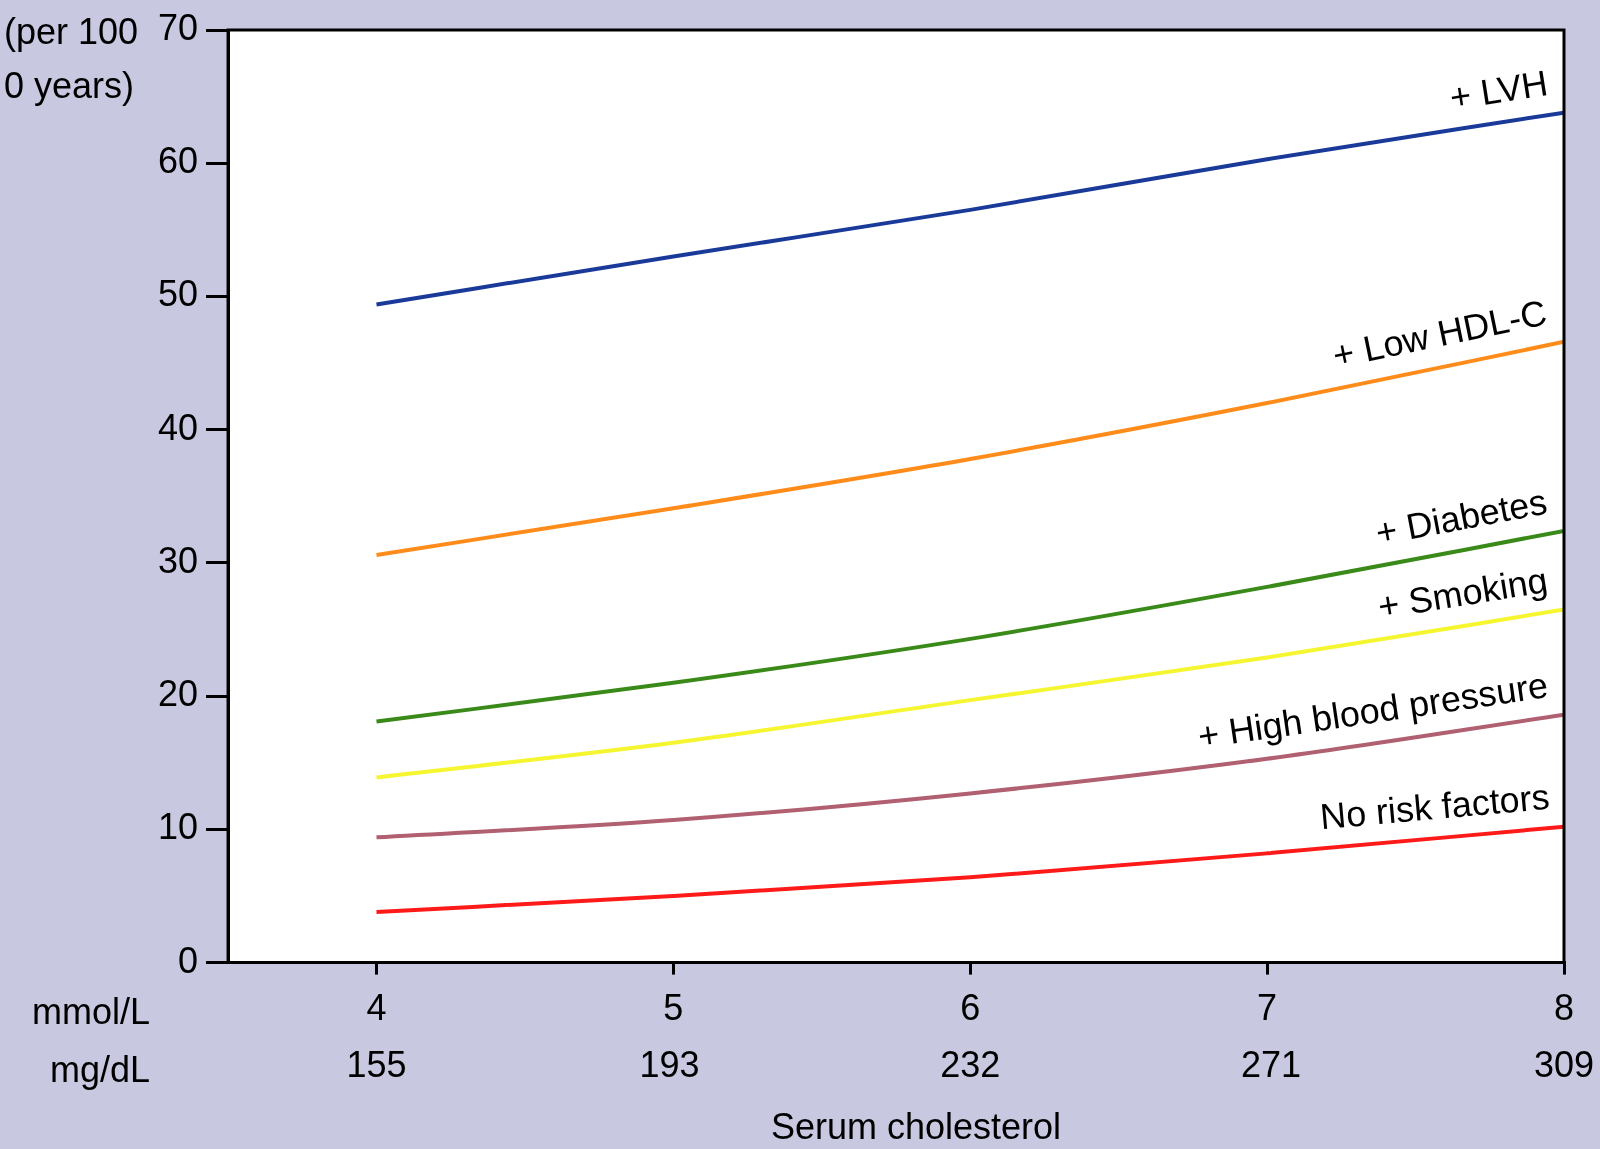  Describe the element at coordinates (188, 960) in the screenshot. I see `y-tick-label: 0` at that location.